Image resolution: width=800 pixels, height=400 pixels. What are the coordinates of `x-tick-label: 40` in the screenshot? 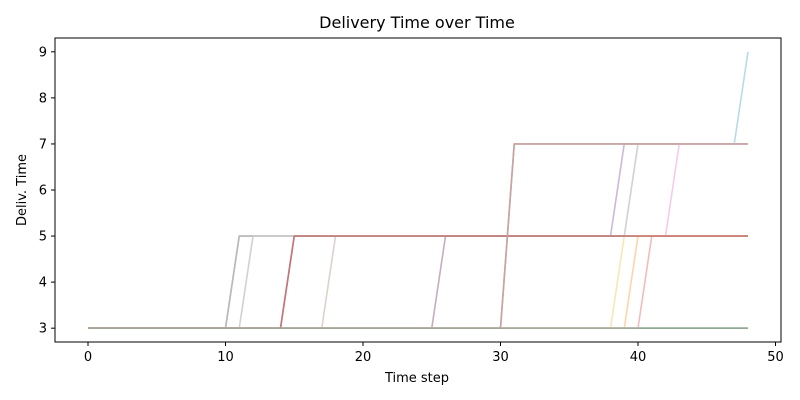 It's located at (638, 357).